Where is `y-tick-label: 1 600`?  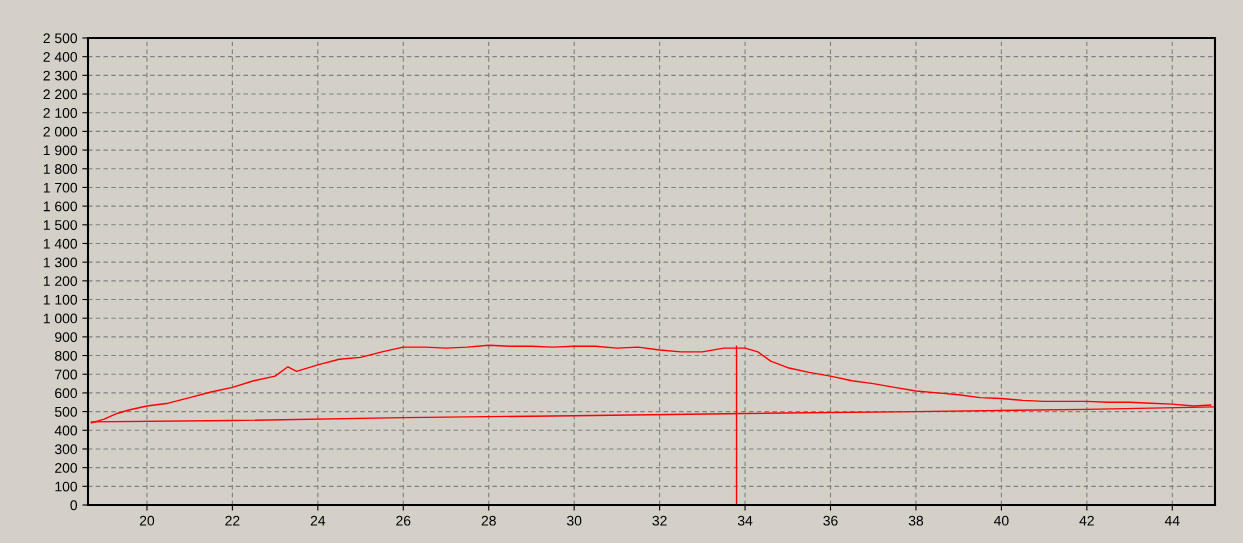
y-tick-label: 1 600 is located at coordinates (60, 206).